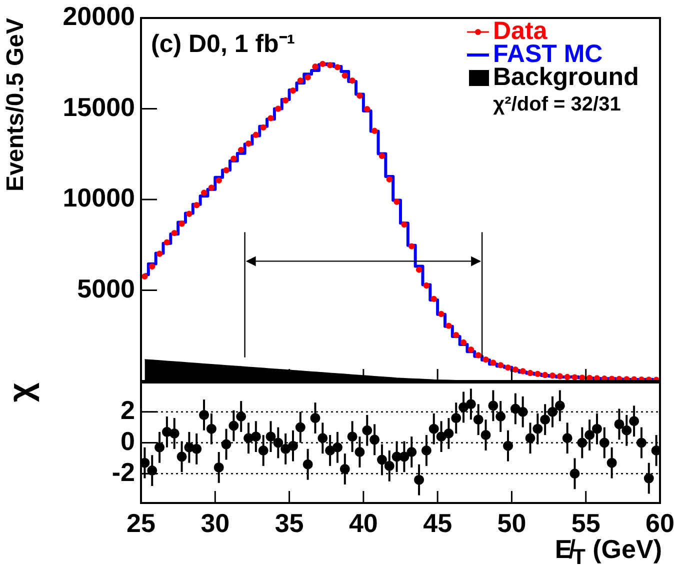  I want to click on y-axis-title: χ, so click(21, 392).